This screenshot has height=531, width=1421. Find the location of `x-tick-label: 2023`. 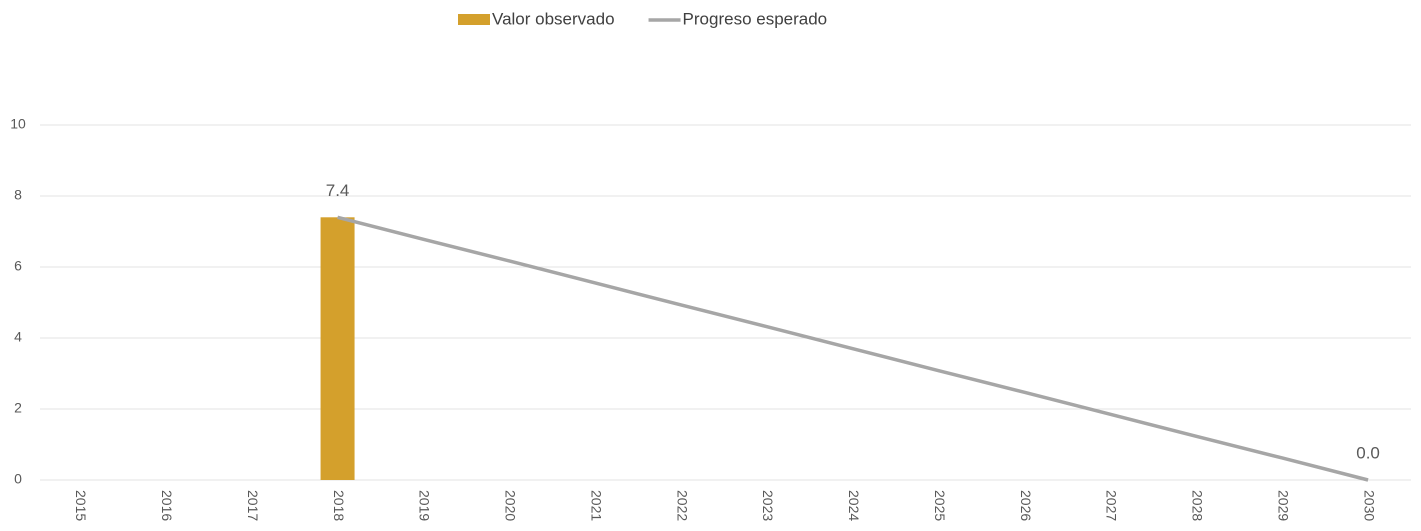

x-tick-label: 2023 is located at coordinates (768, 505).